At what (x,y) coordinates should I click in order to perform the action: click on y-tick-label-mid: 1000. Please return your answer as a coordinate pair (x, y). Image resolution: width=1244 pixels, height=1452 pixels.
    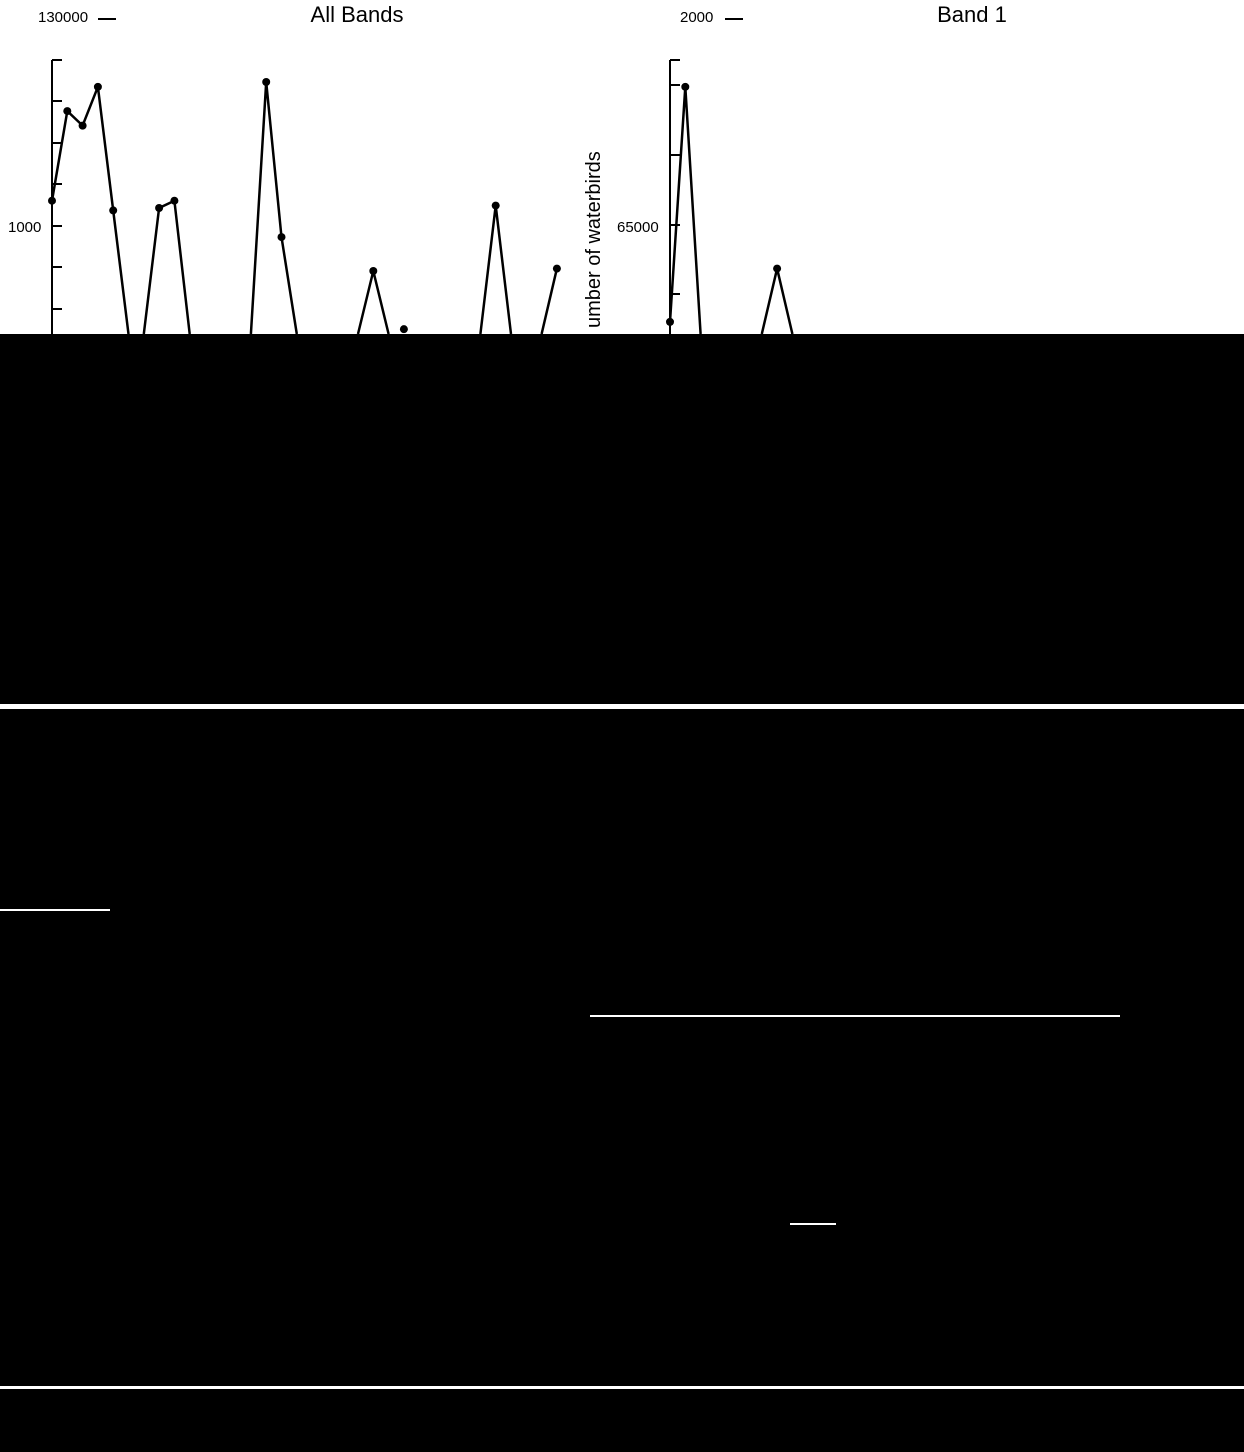
    Looking at the image, I should click on (24, 227).